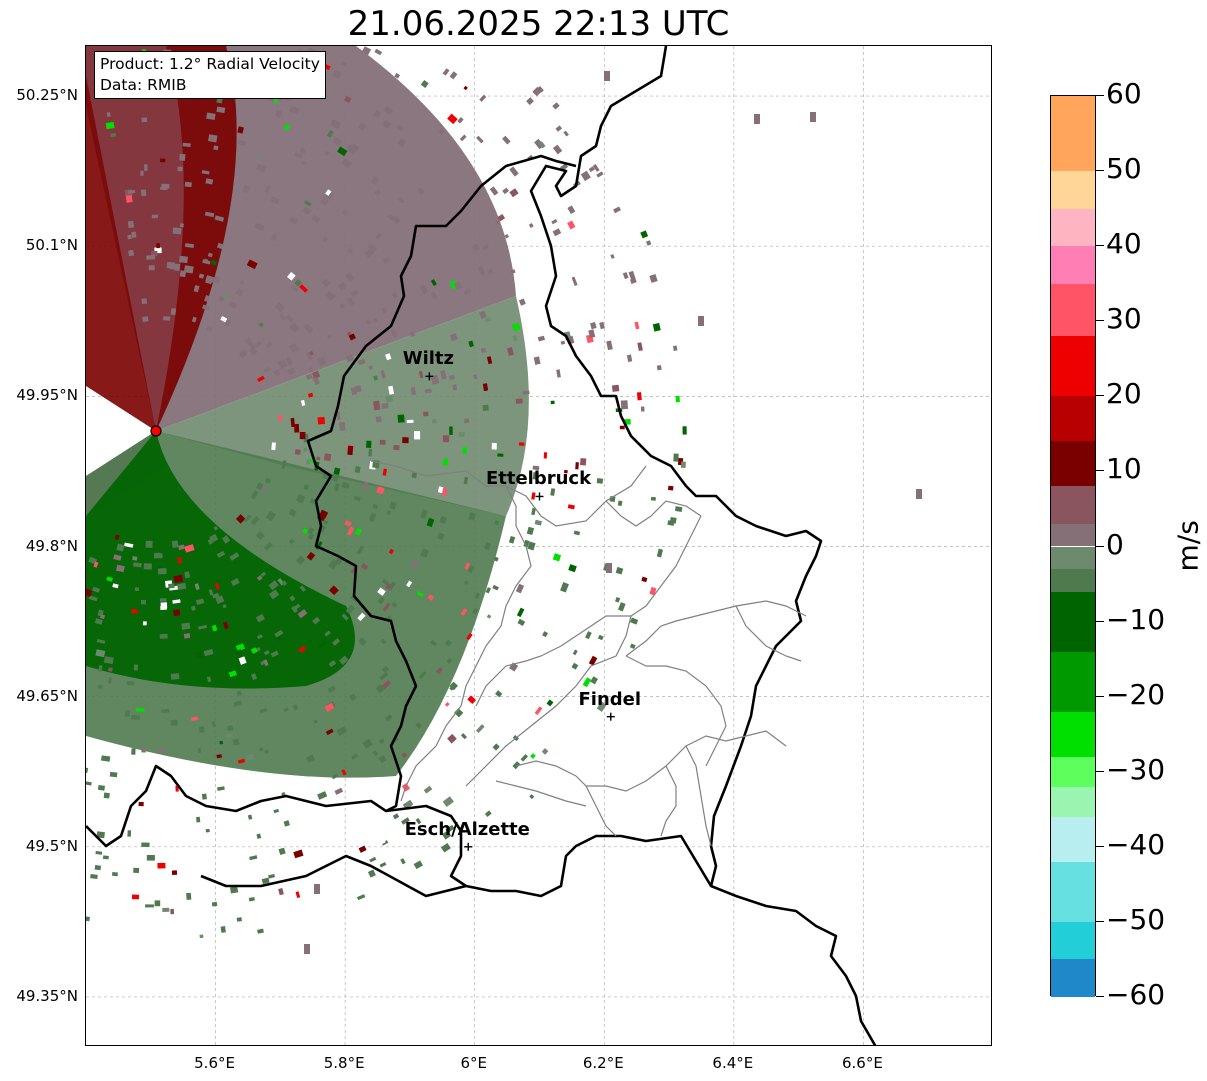 This screenshot has height=1081, width=1207. Describe the element at coordinates (210, 64) in the screenshot. I see `product-label: Product: 1.2° Radial Velocity` at that location.